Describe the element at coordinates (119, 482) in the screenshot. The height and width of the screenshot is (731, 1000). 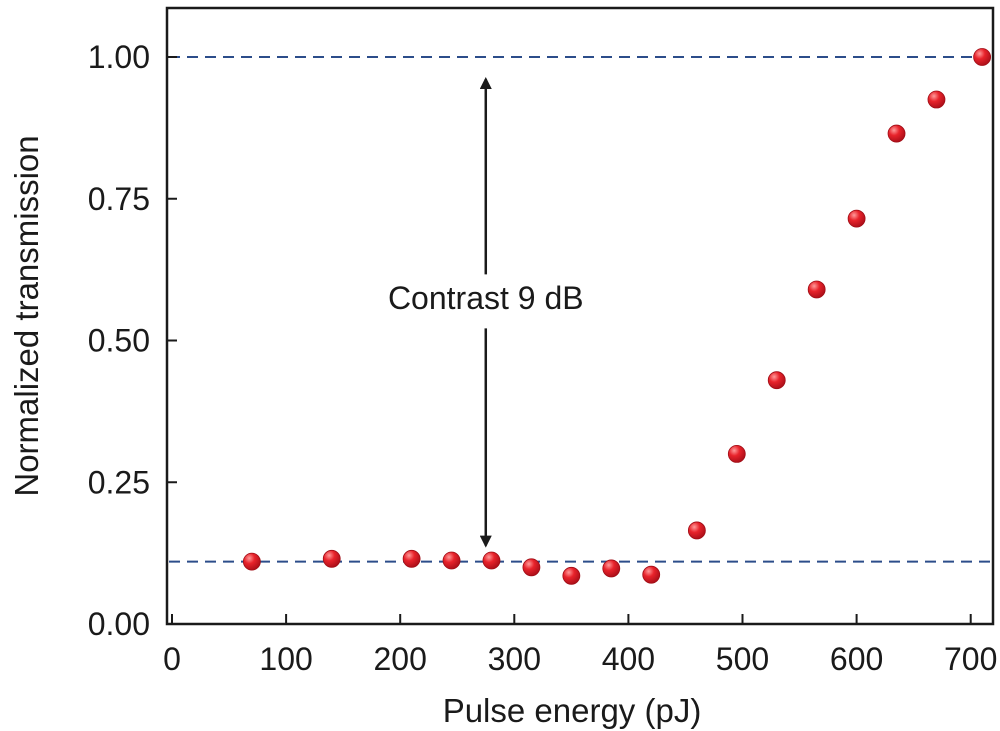
I see `y-tick-label: 0.25` at that location.